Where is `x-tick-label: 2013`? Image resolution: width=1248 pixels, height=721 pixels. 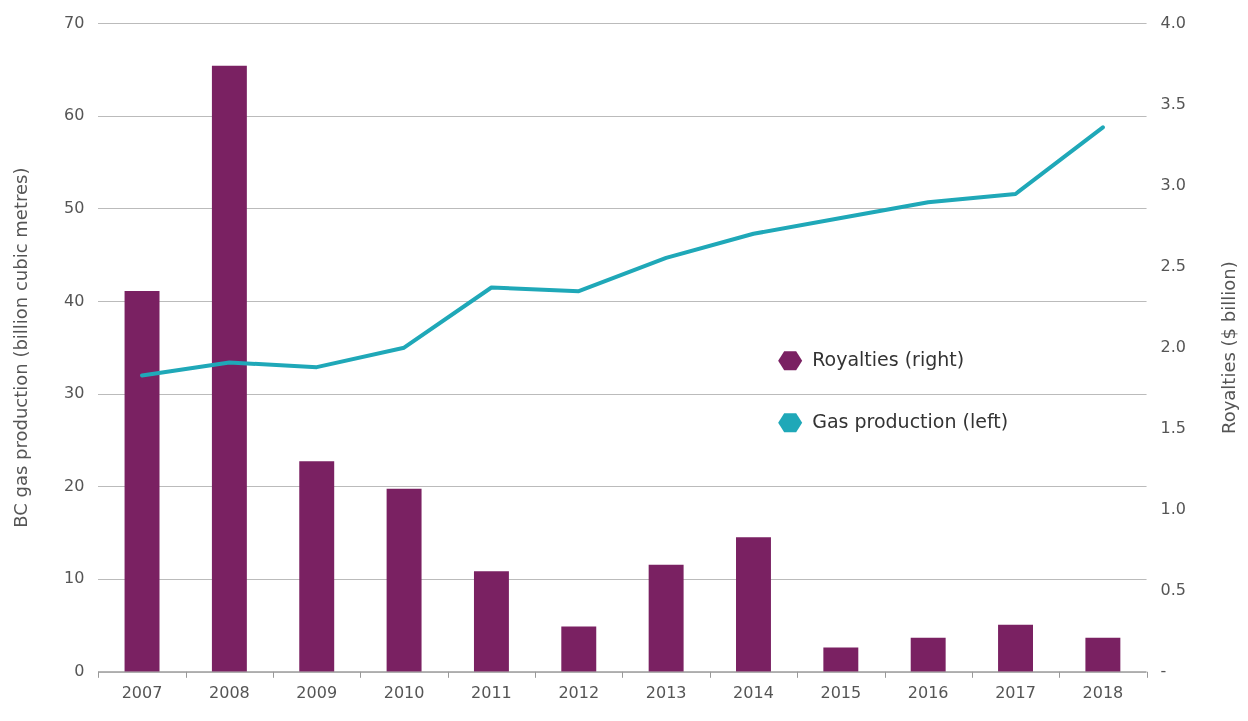 x-tick-label: 2013 is located at coordinates (666, 692).